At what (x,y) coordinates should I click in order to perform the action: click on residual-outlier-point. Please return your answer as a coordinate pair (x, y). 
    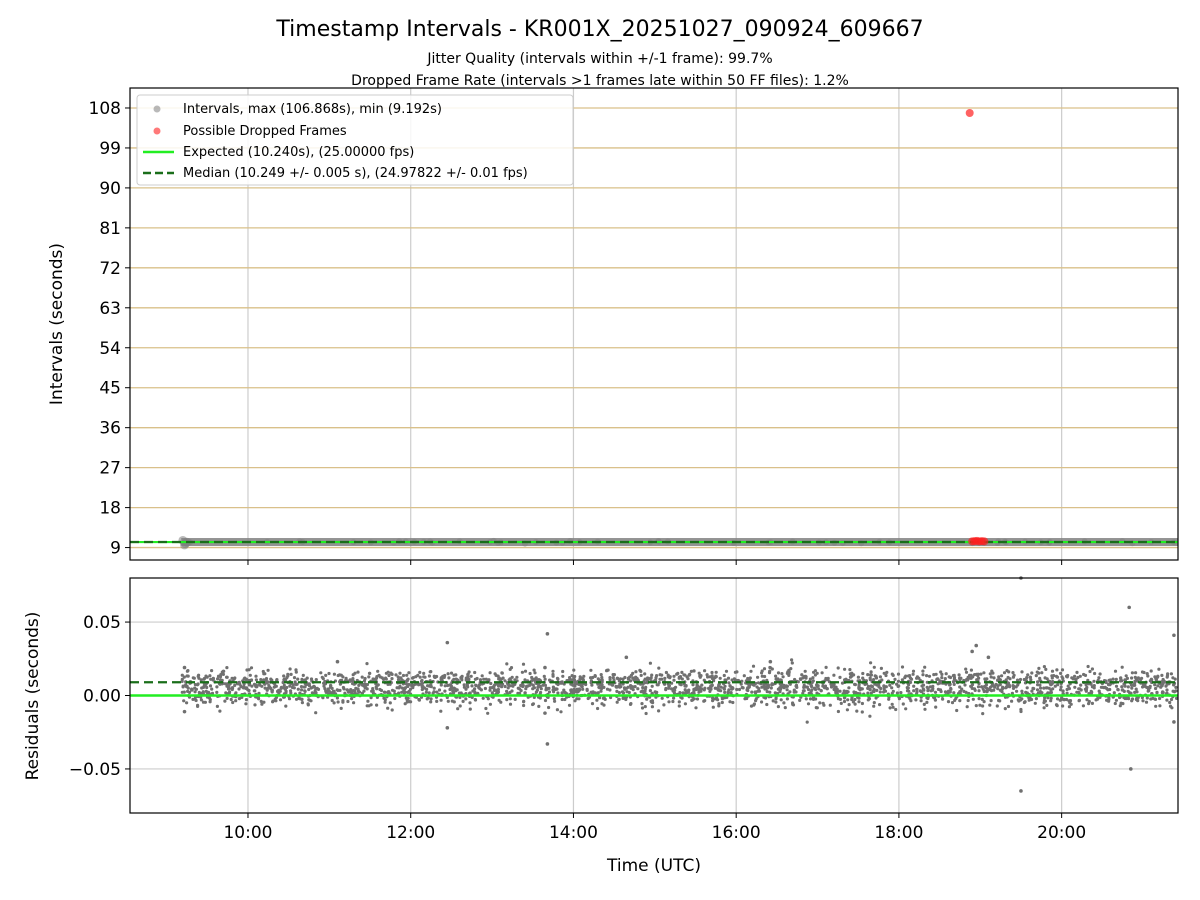
    Looking at the image, I should click on (972, 651).